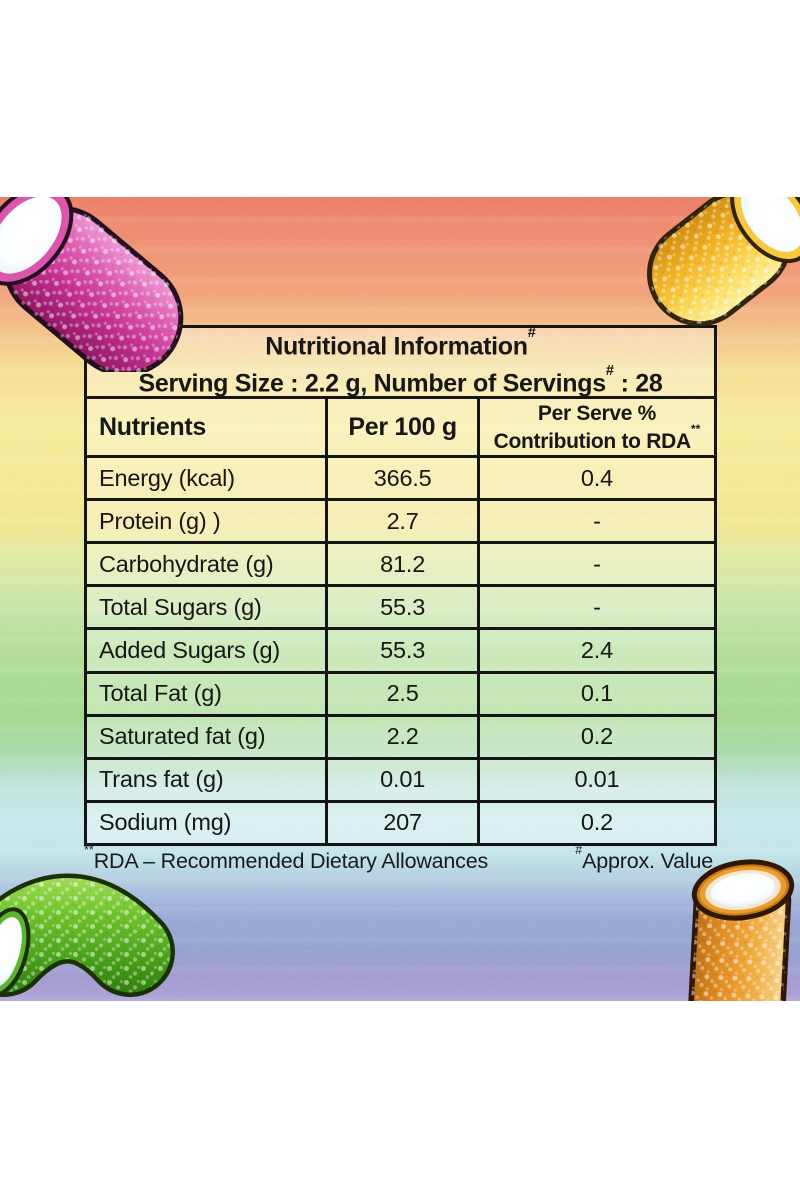 The height and width of the screenshot is (1200, 800). Describe the element at coordinates (400, 342) in the screenshot. I see `title-line: Nutritional Information#` at that location.